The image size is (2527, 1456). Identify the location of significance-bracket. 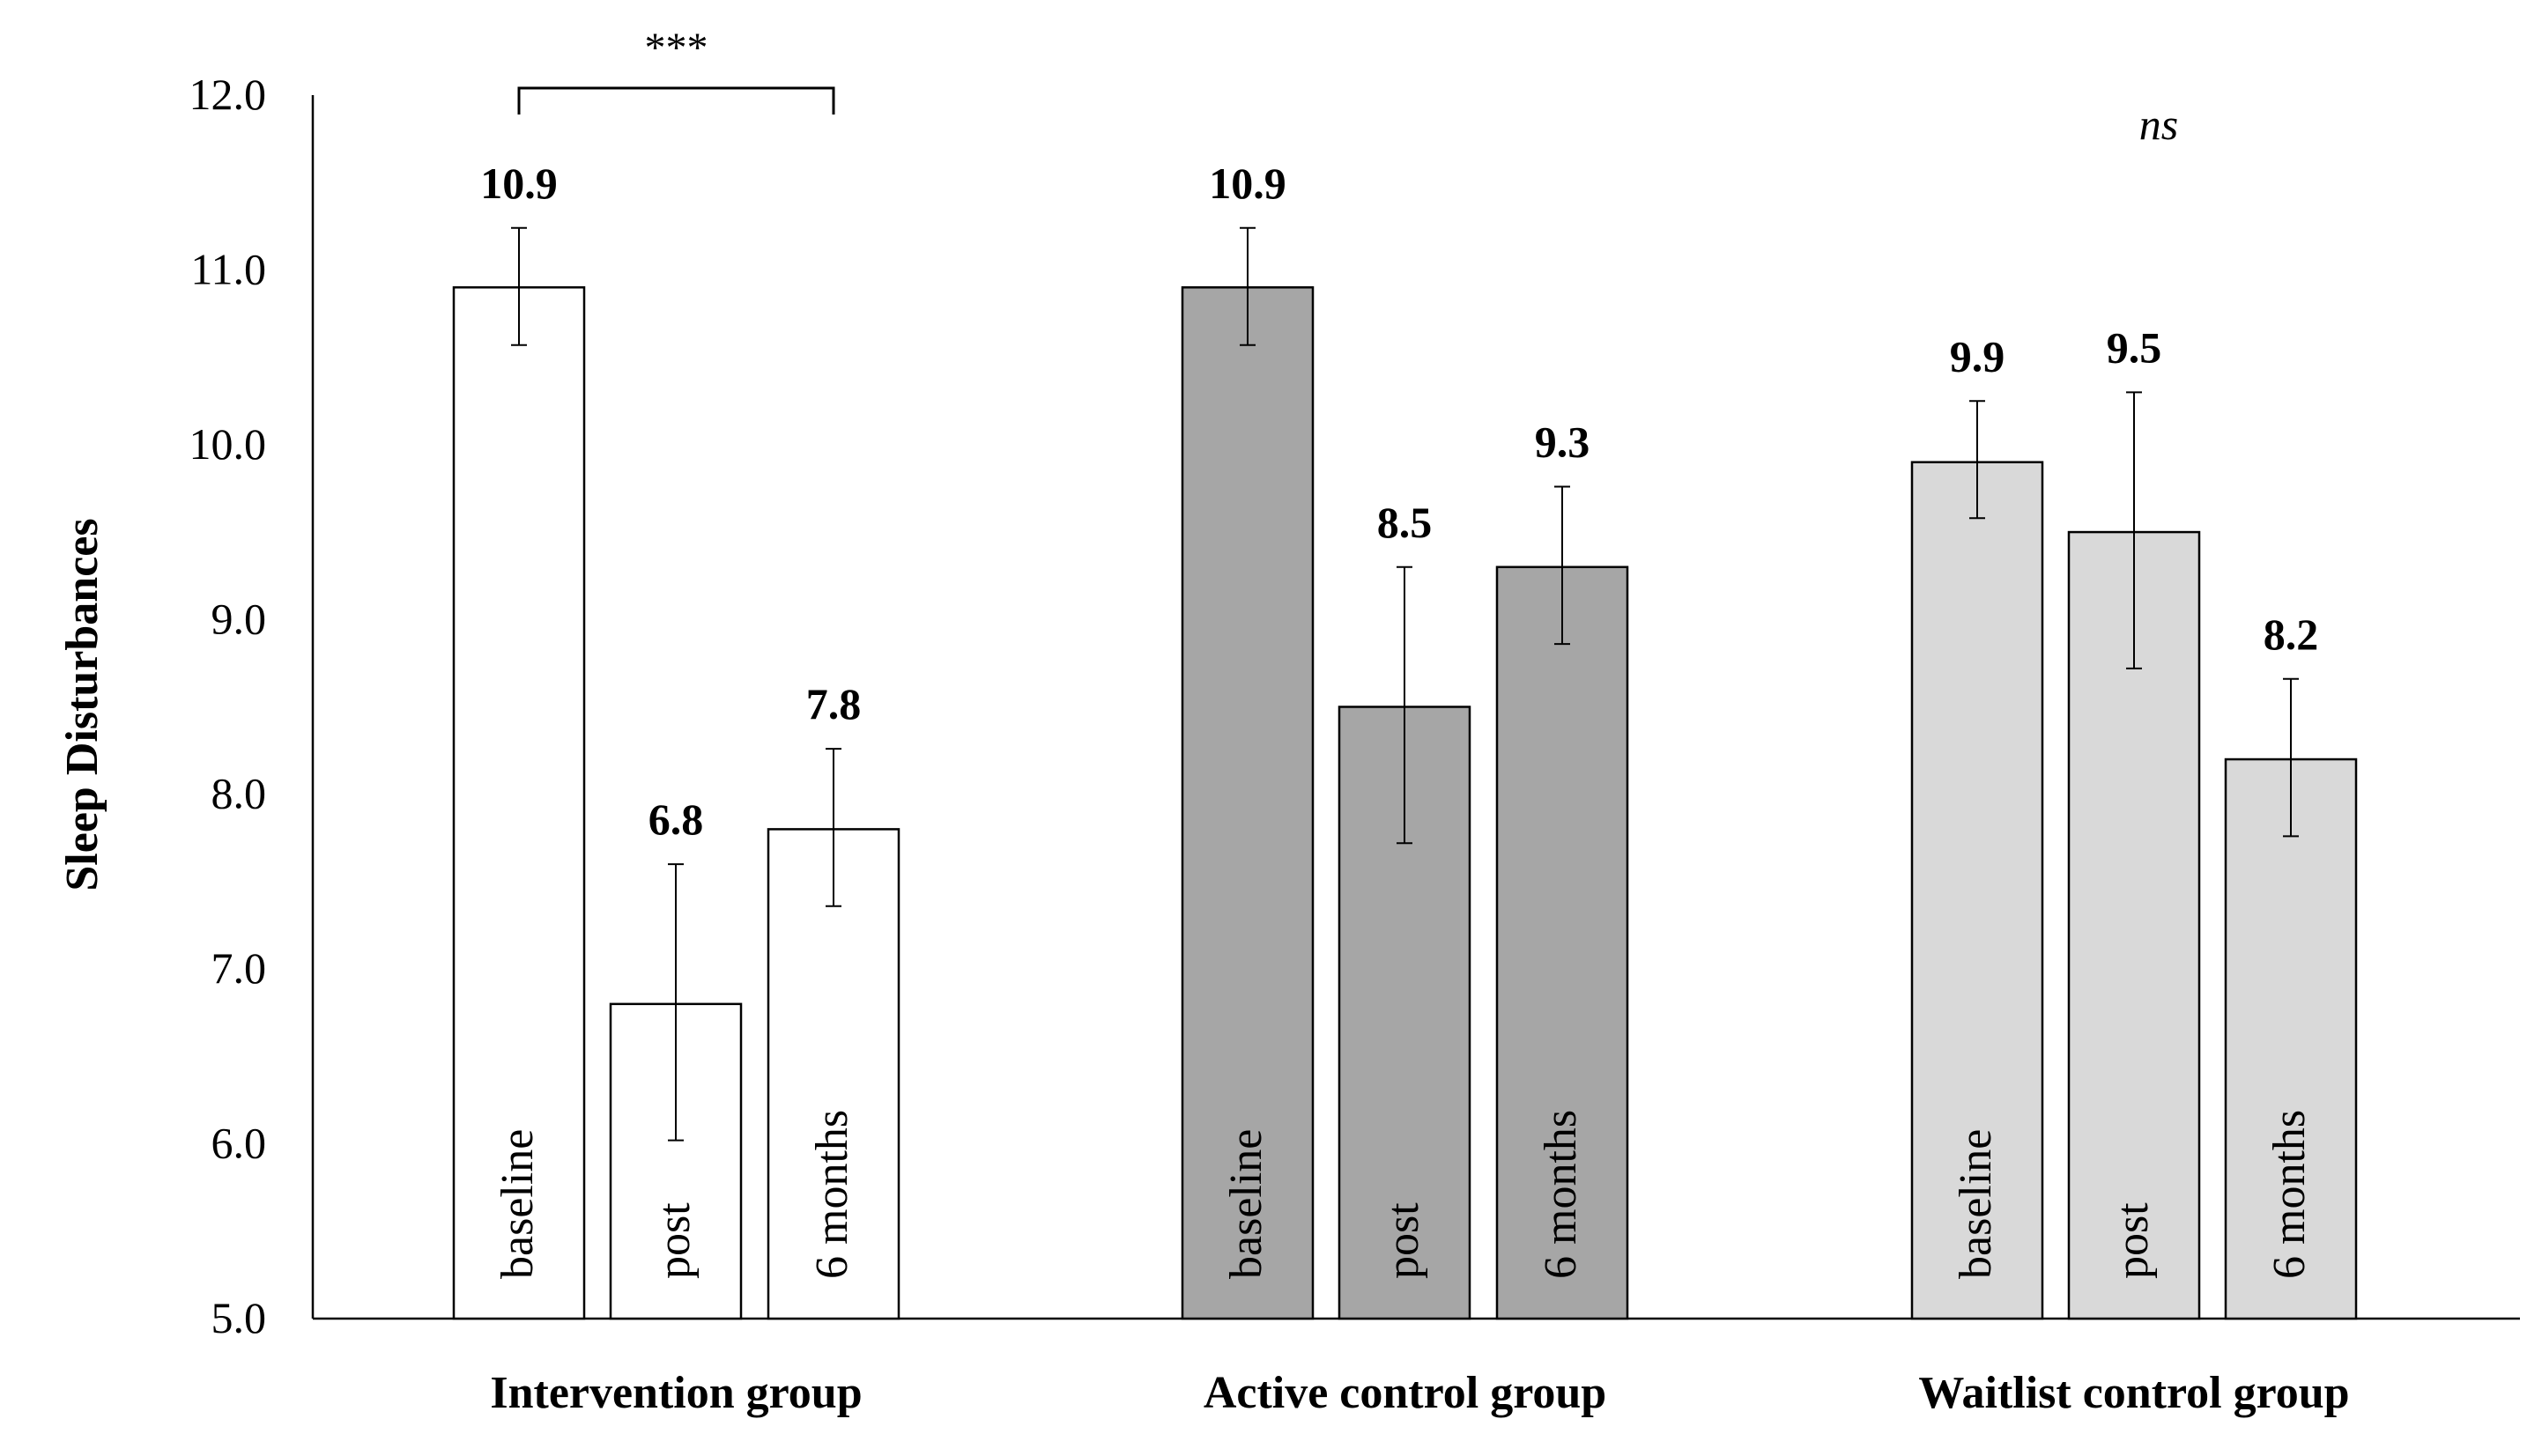
(676, 100).